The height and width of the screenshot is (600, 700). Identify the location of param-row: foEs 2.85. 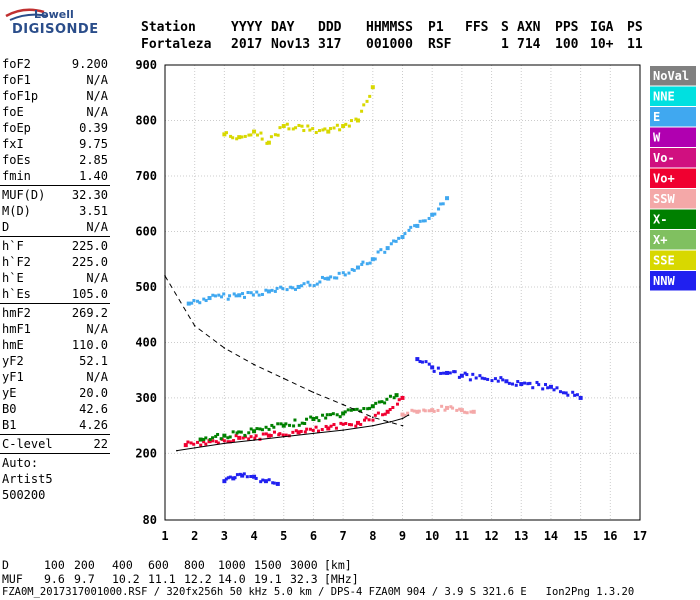
(55, 160).